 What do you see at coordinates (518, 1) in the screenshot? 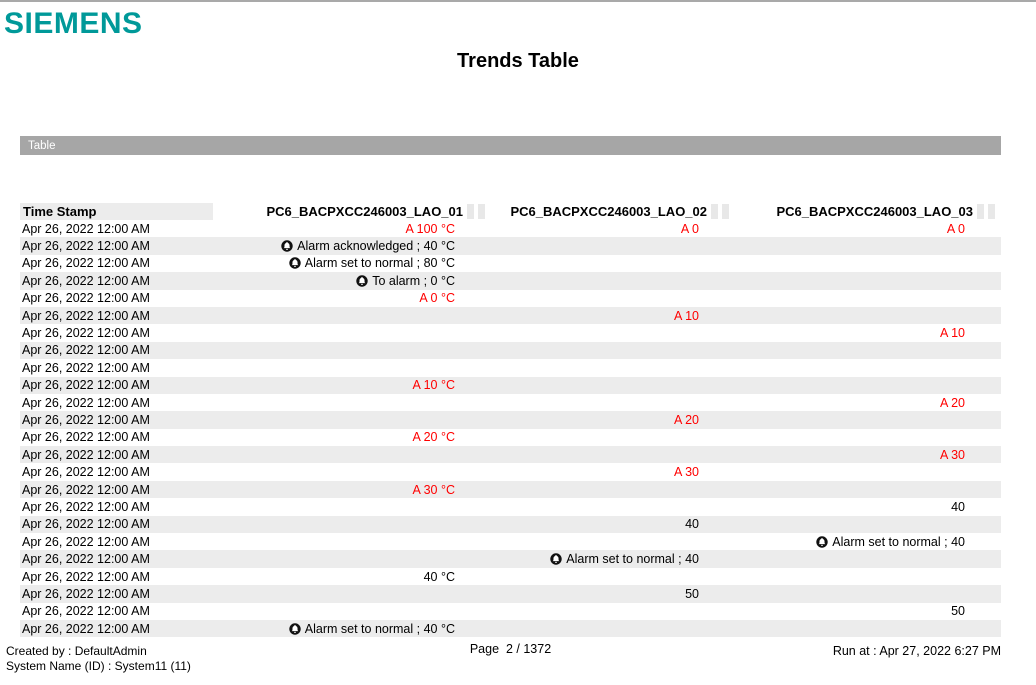
I see `top-border` at bounding box center [518, 1].